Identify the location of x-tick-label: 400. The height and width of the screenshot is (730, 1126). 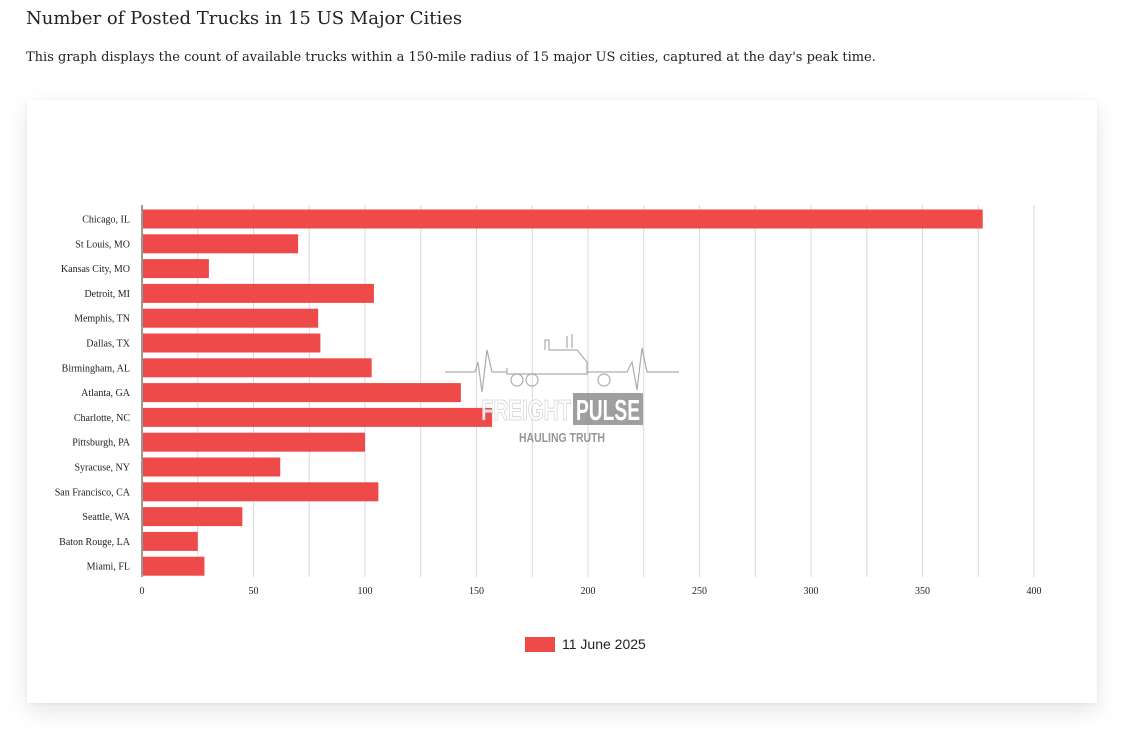
(1034, 591).